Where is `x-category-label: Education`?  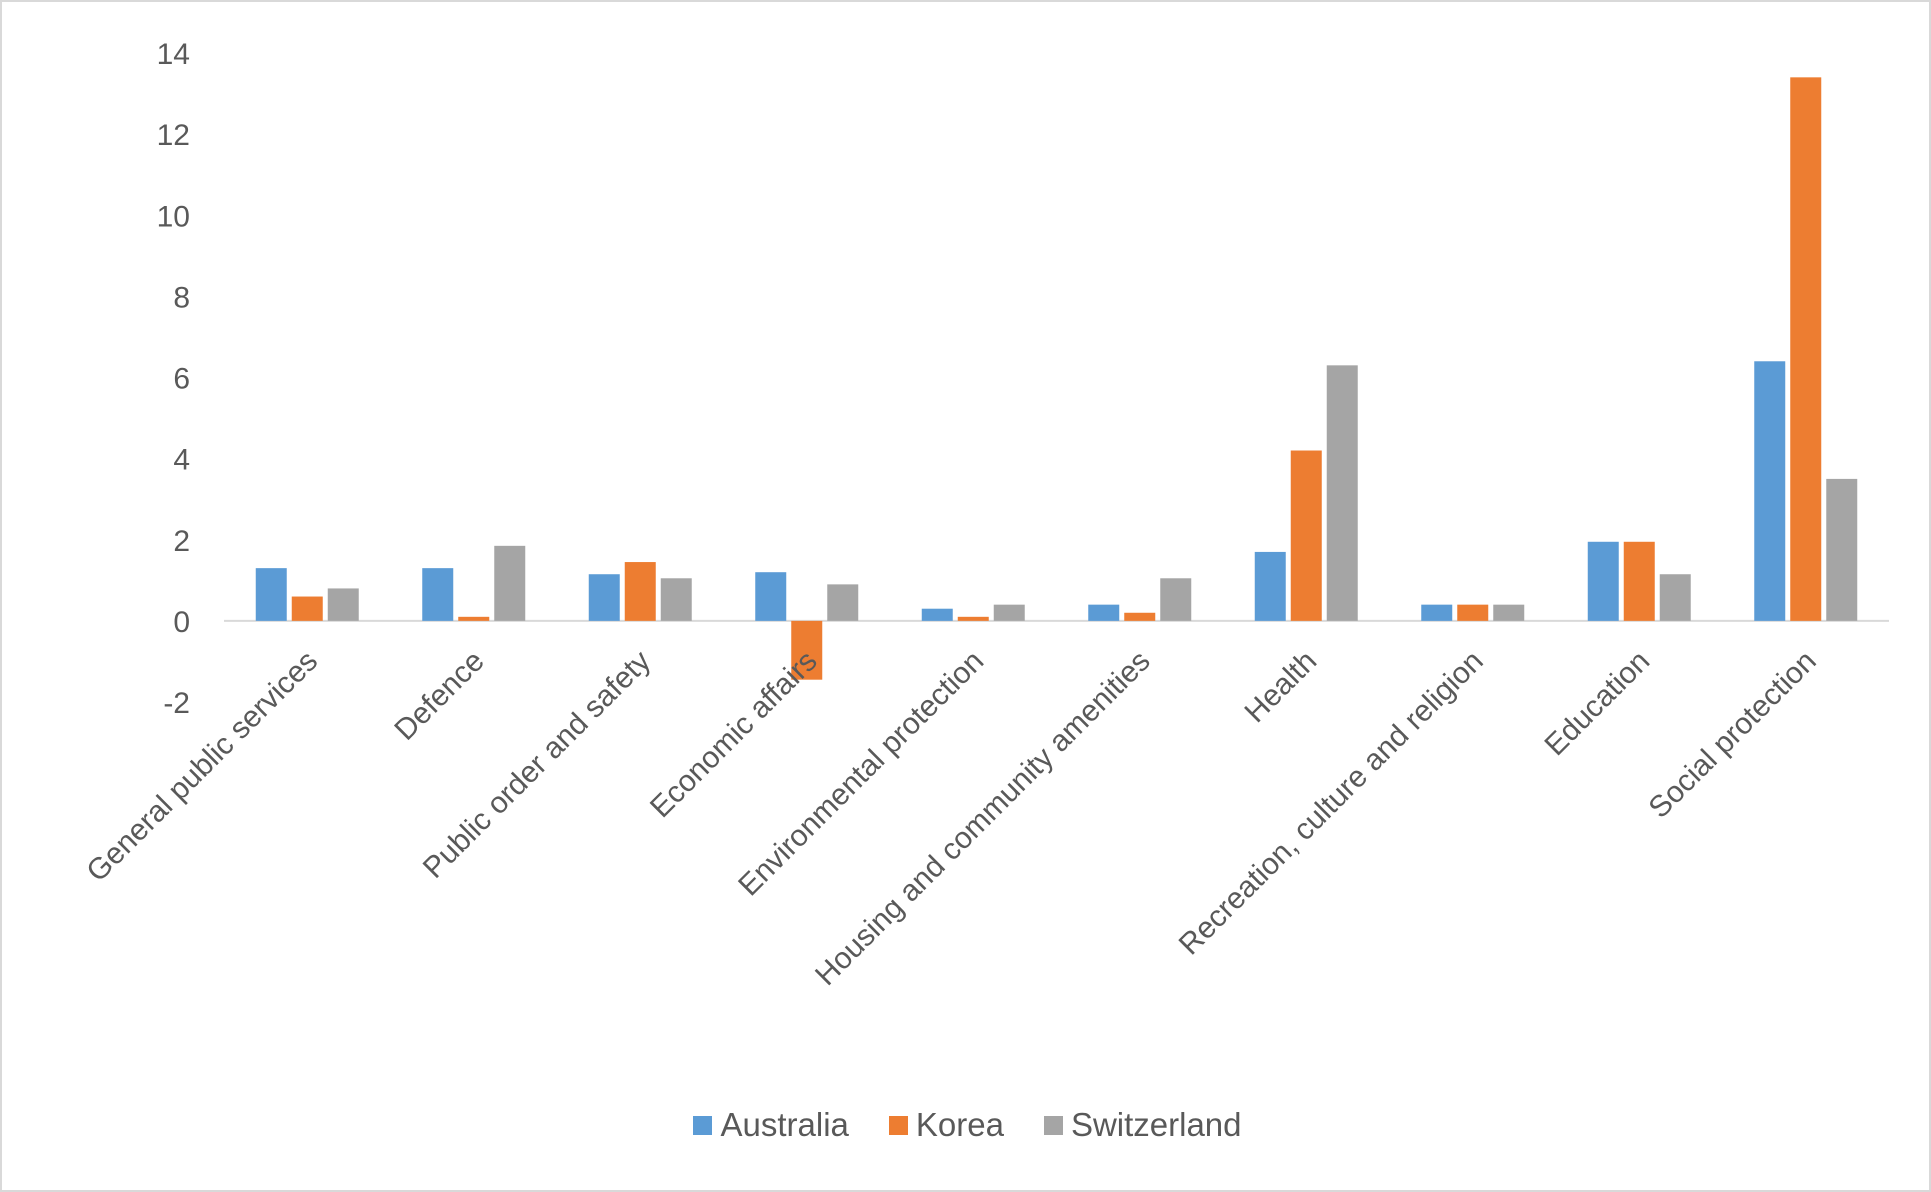 x-category-label: Education is located at coordinates (1598, 703).